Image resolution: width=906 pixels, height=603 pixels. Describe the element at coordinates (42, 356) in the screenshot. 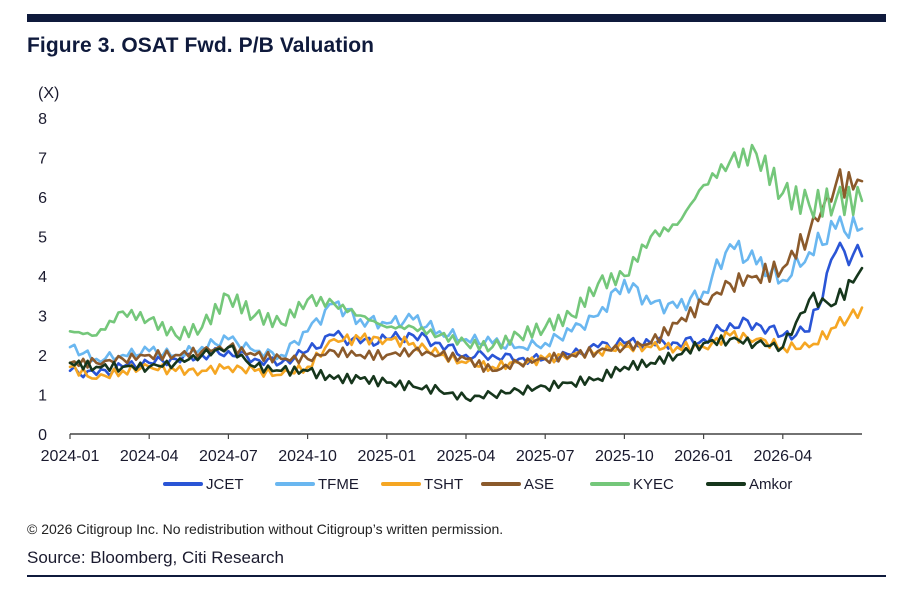

I see `y-tick-label: 2` at that location.